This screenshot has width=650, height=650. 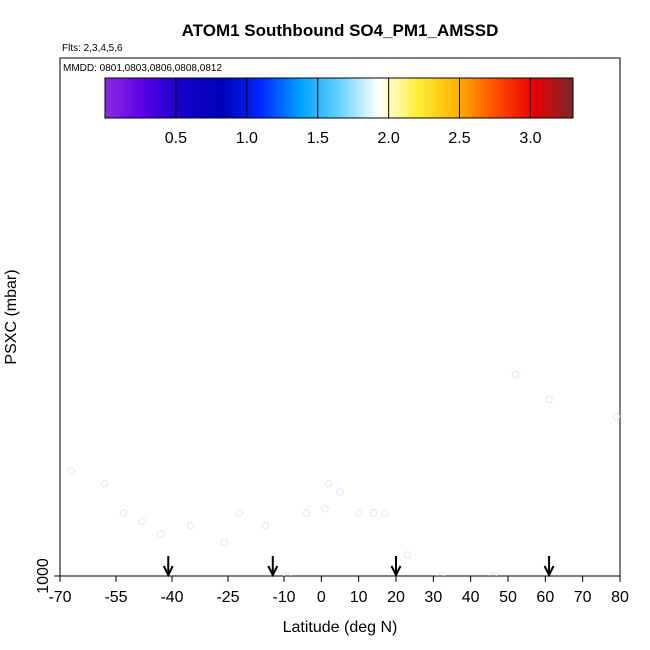 What do you see at coordinates (530, 138) in the screenshot?
I see `colorbar-tick-label: 3.0` at bounding box center [530, 138].